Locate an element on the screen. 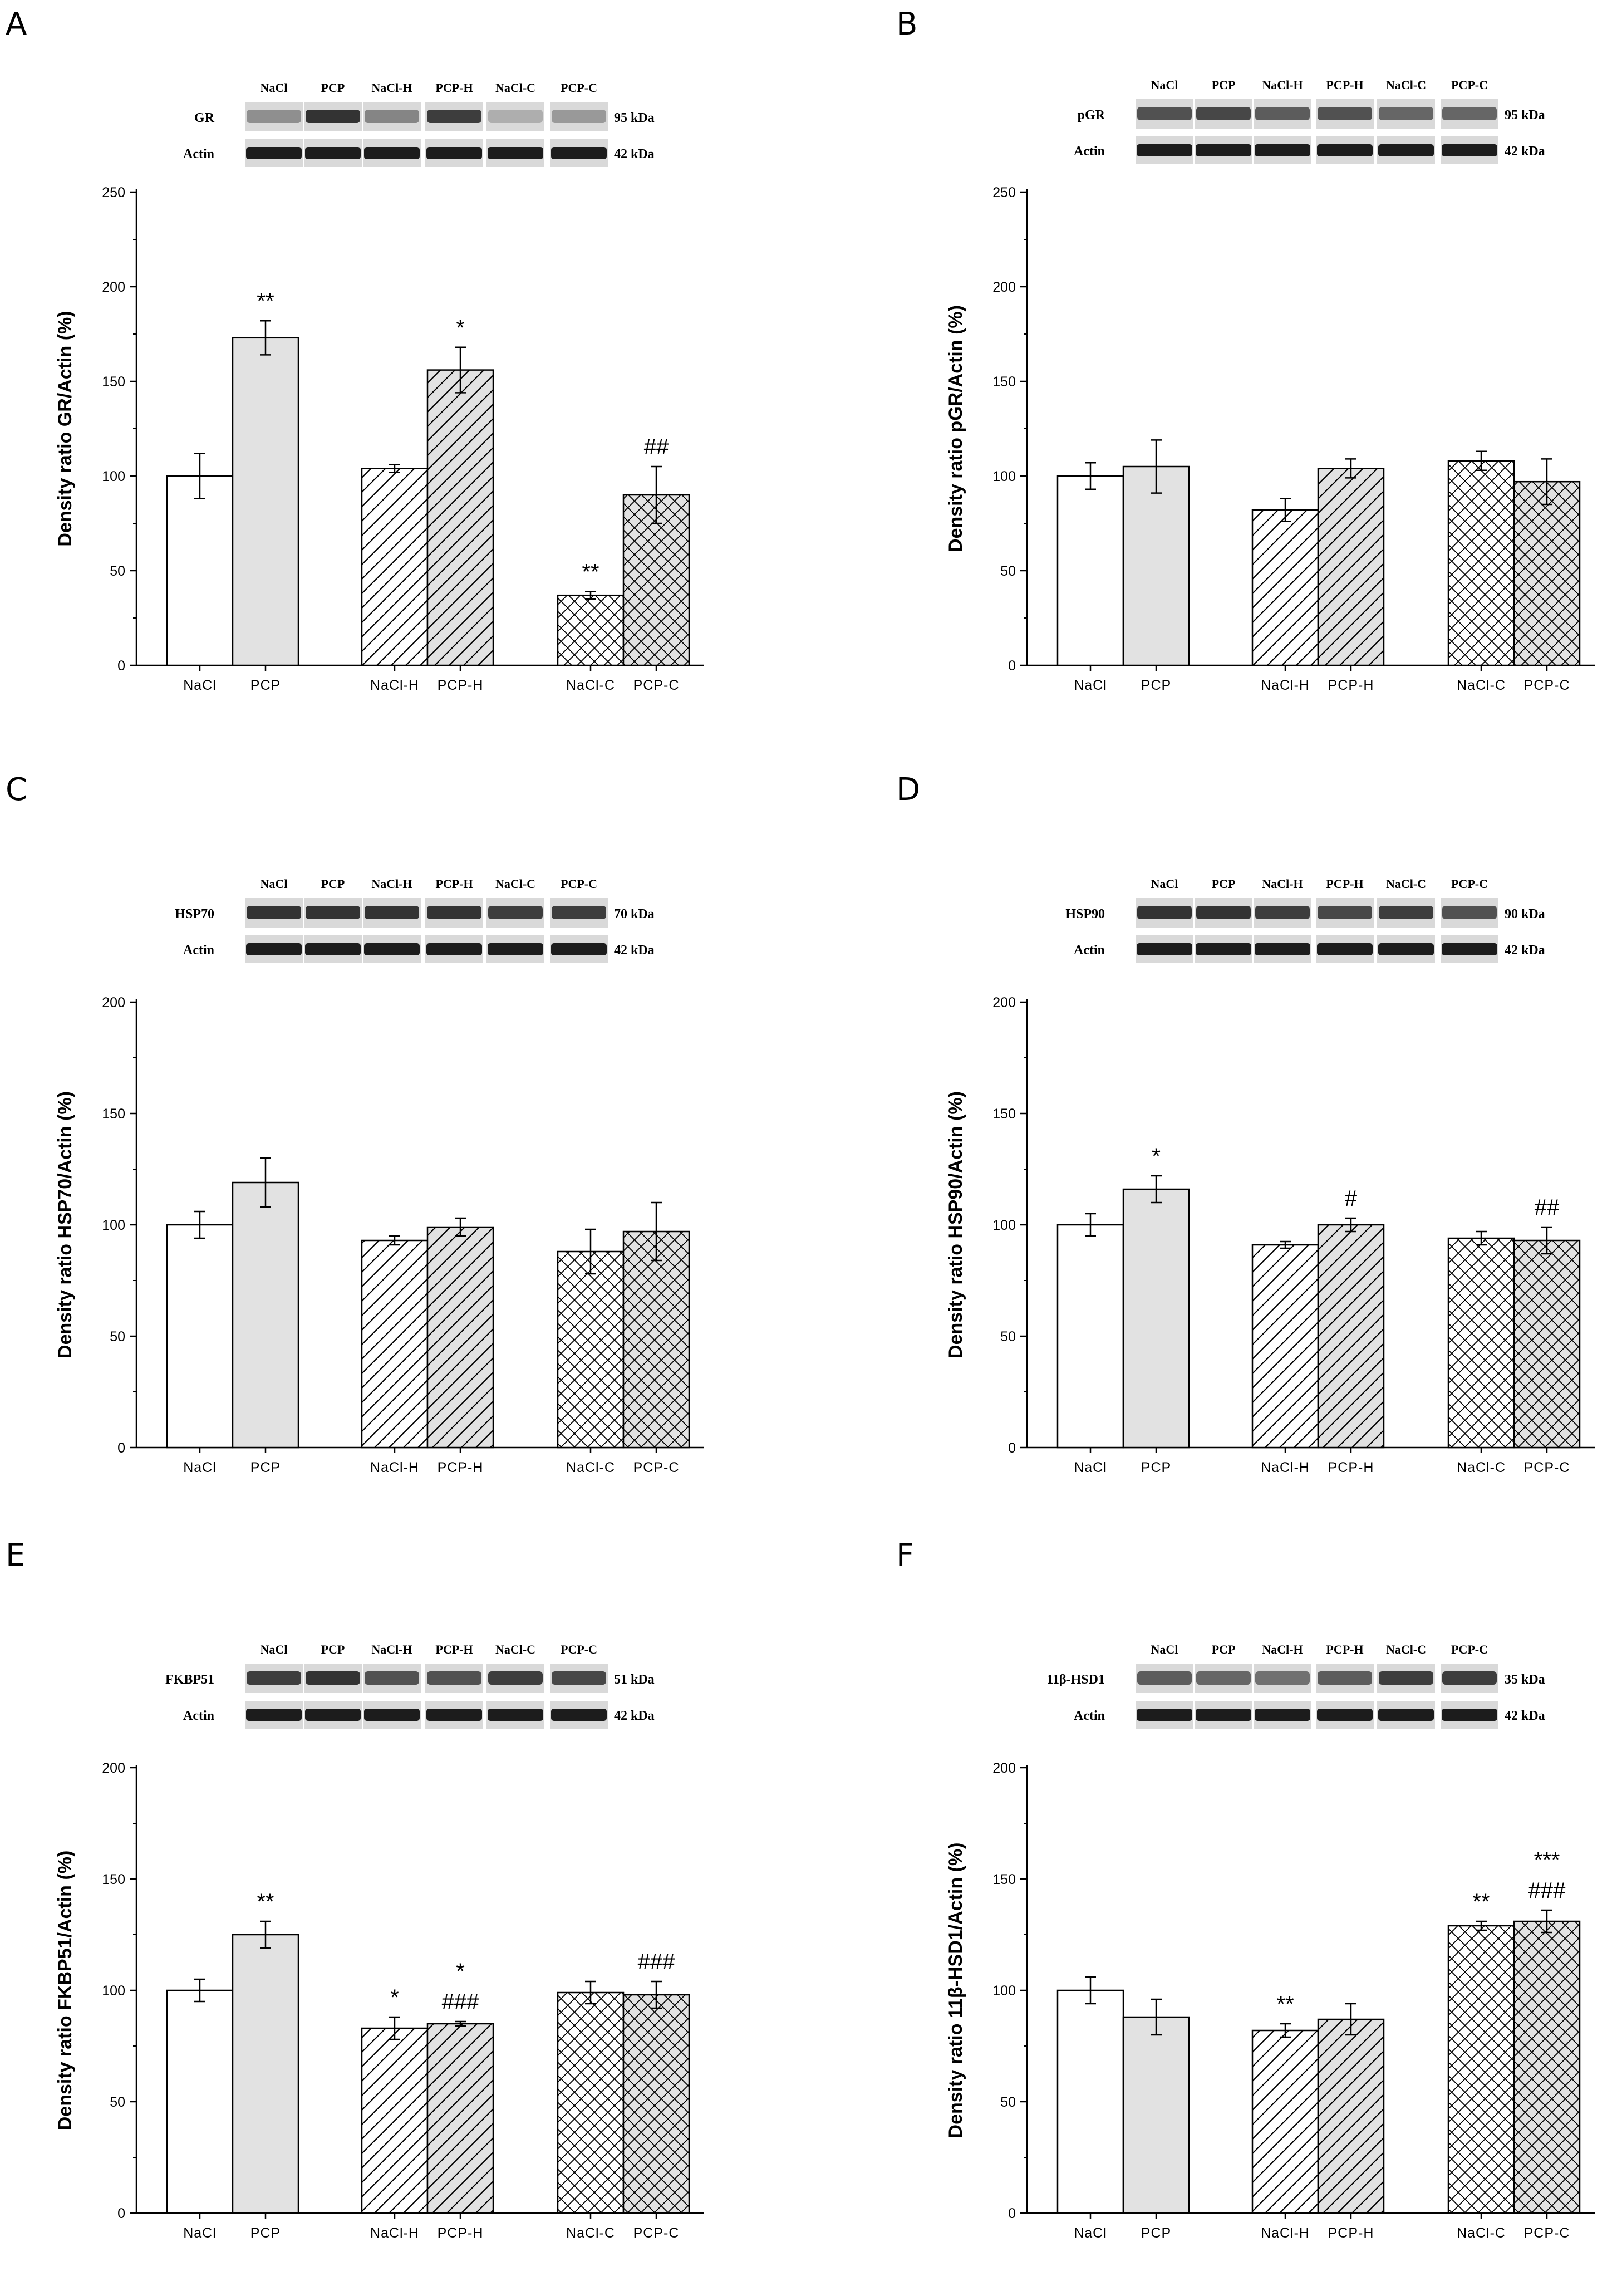  blot-kda-label: 51 kDa is located at coordinates (634, 1679).